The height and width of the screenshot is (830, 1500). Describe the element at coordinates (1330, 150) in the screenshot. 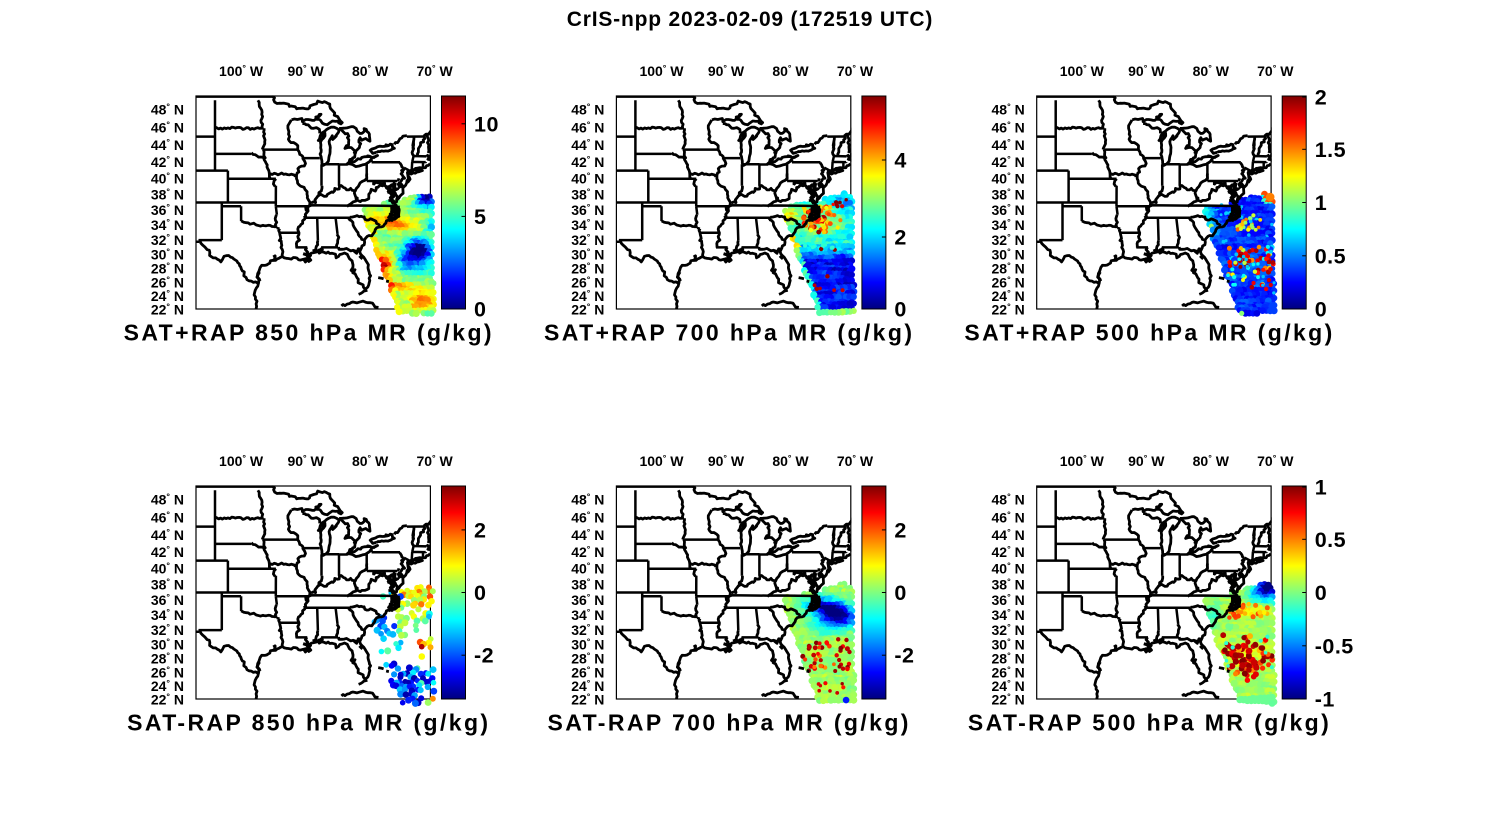

I see `svg-text: 1.5` at that location.